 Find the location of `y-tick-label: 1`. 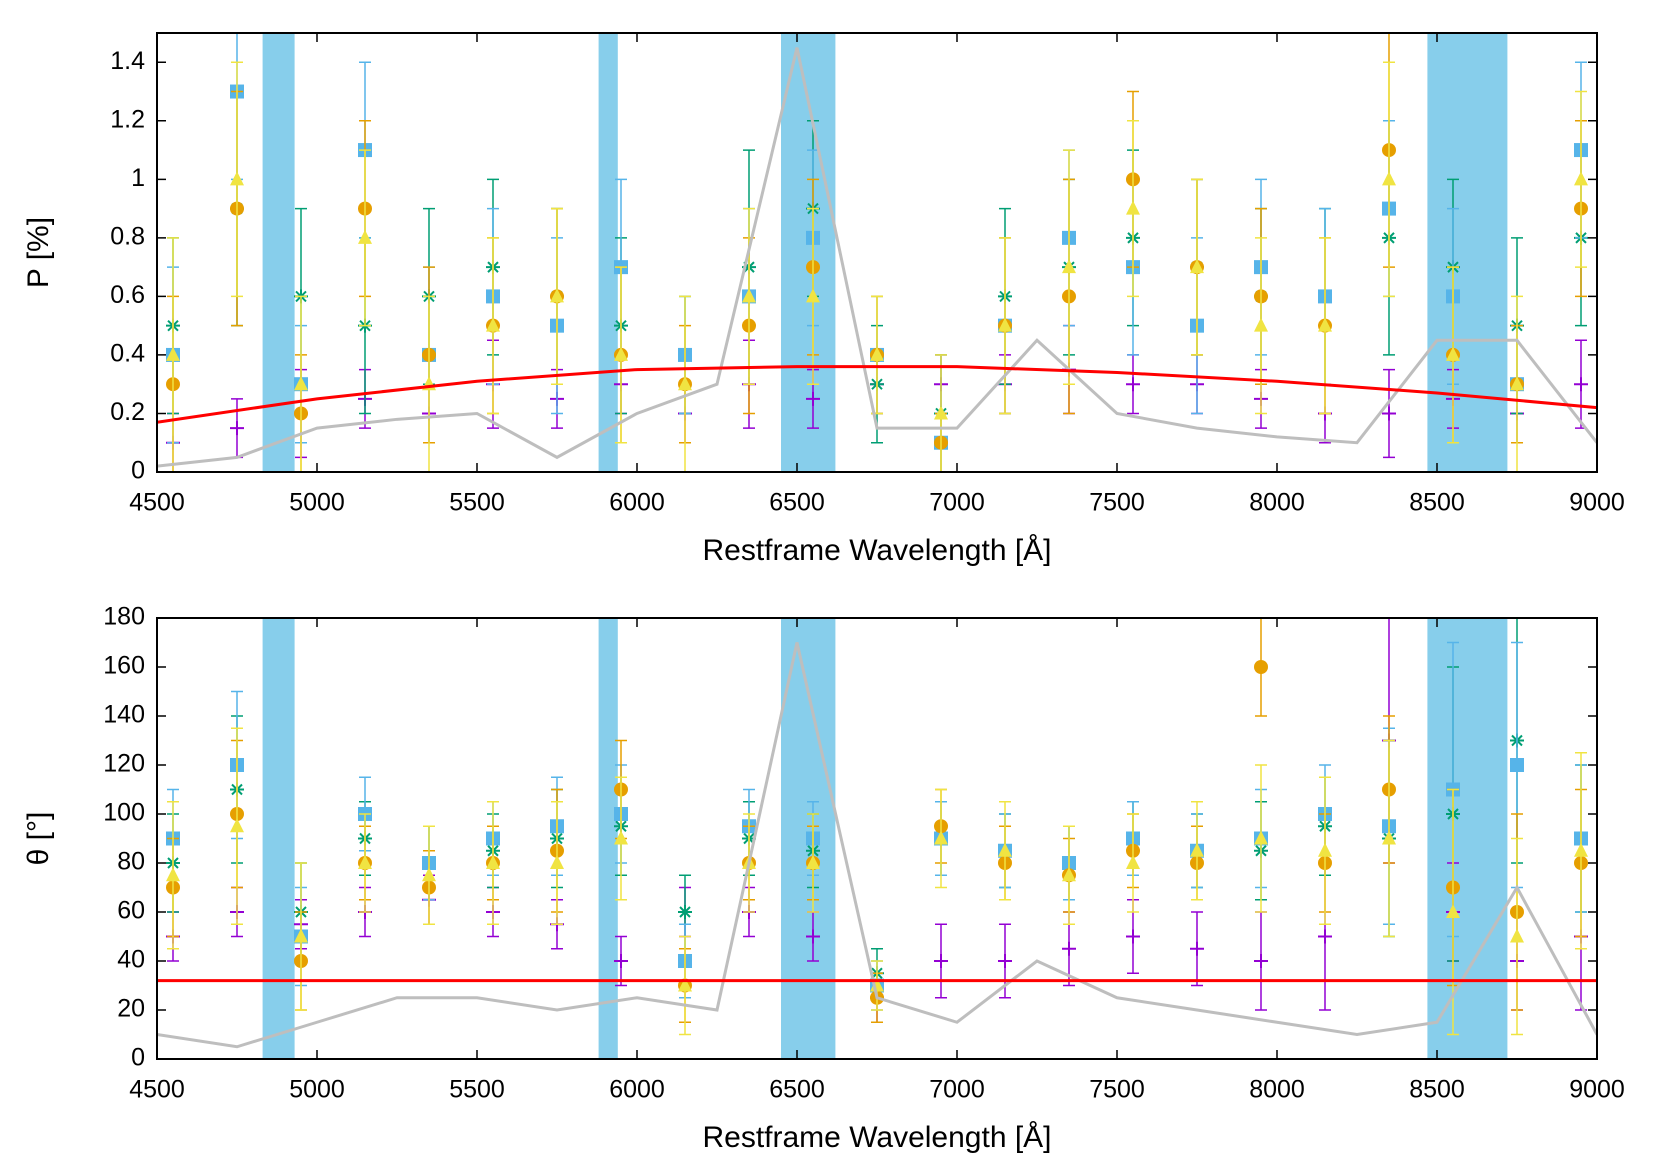

y-tick-label: 1 is located at coordinates (138, 178).